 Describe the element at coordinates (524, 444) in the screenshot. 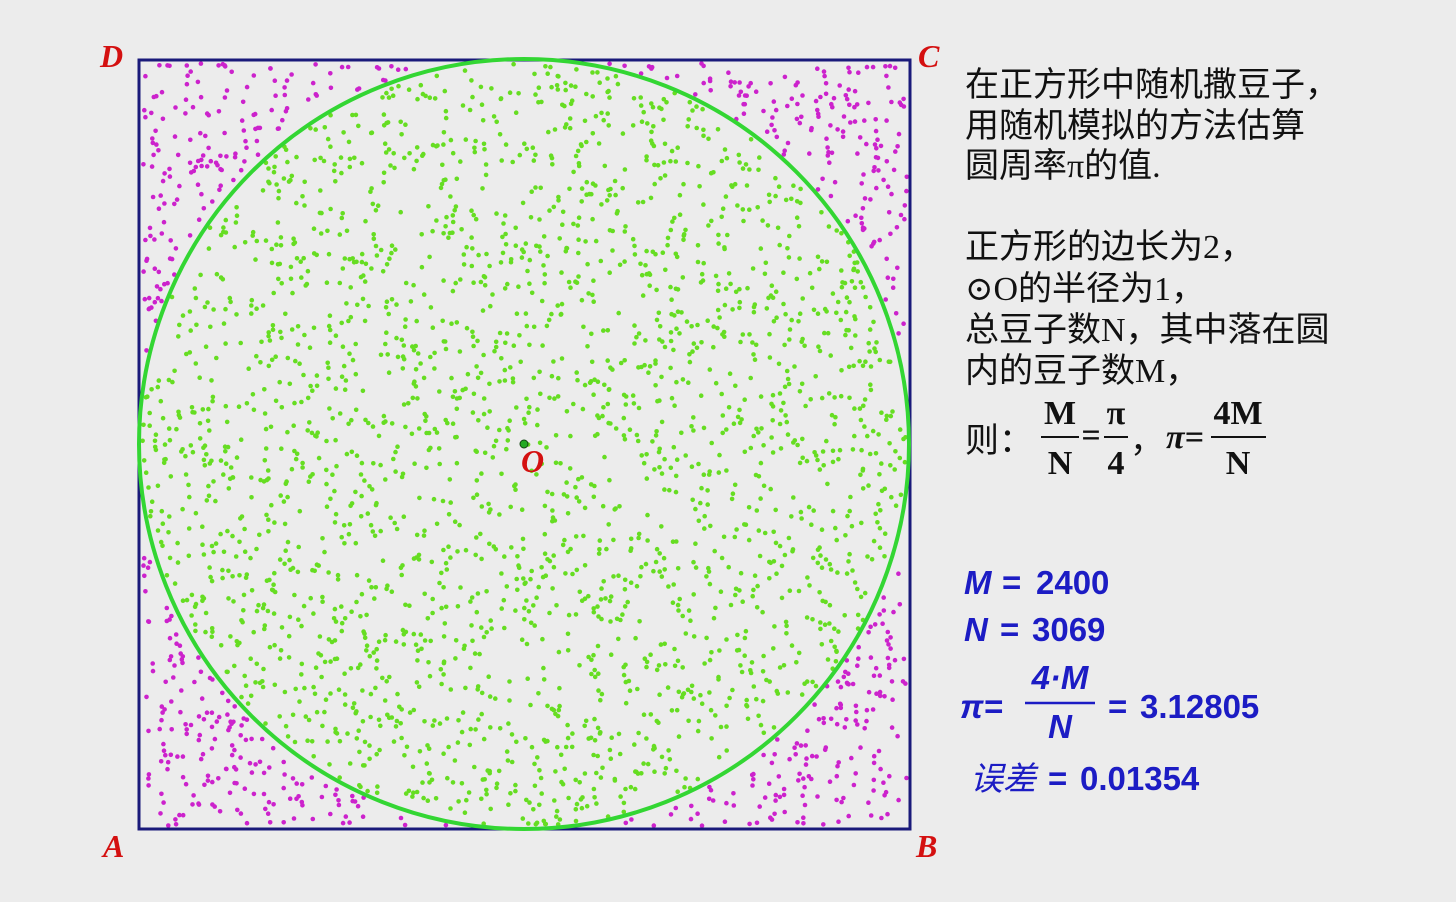

I see `center-point` at that location.